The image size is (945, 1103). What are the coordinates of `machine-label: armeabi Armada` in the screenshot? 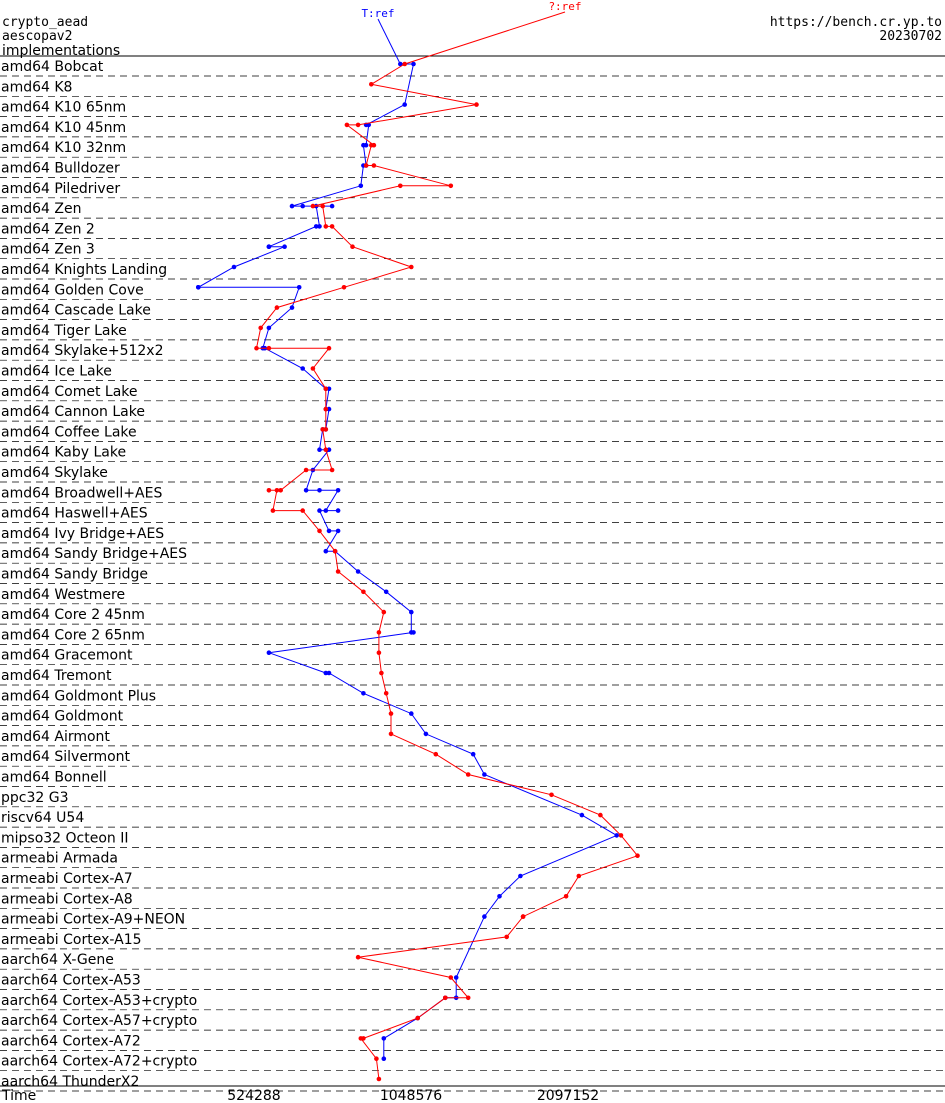 It's located at (59, 859).